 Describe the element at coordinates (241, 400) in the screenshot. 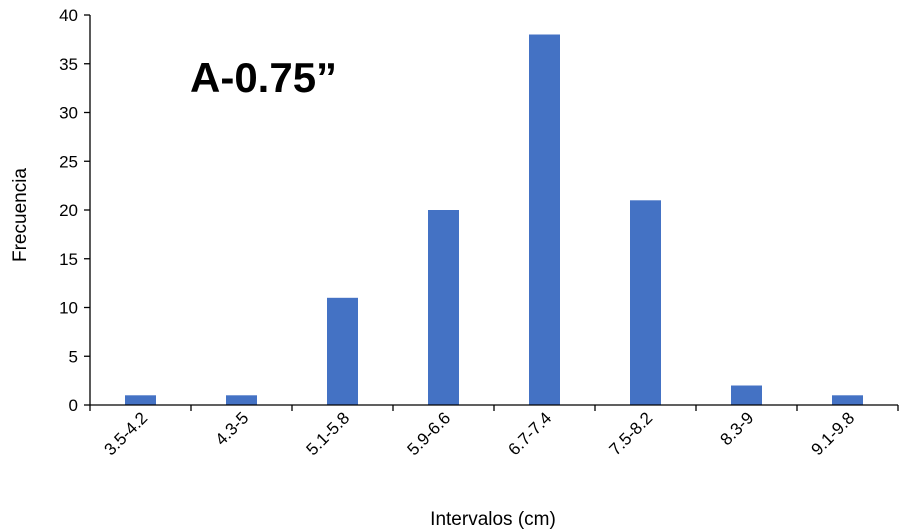

I see `bar-4.3-5` at that location.